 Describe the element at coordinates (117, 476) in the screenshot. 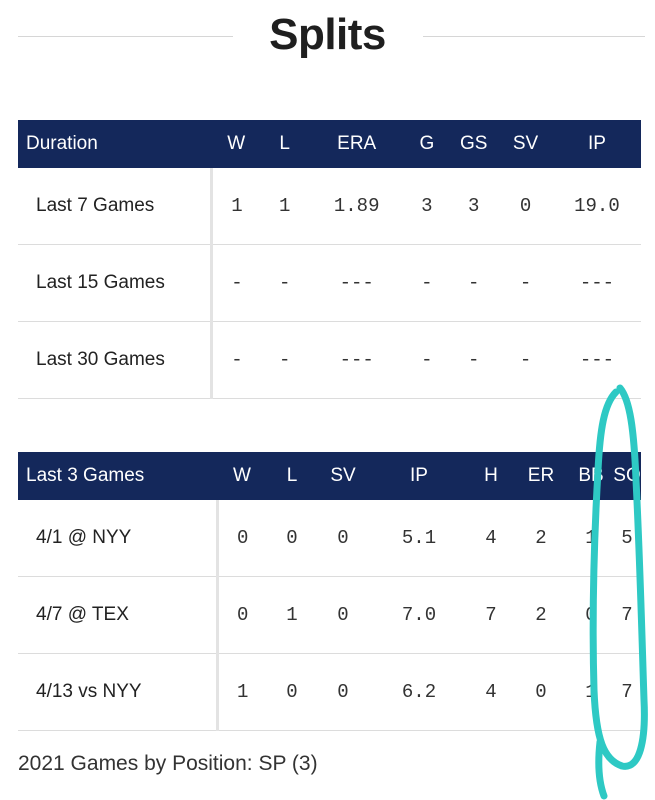

I see `column-header-last-3-games: Last 3 Games` at that location.